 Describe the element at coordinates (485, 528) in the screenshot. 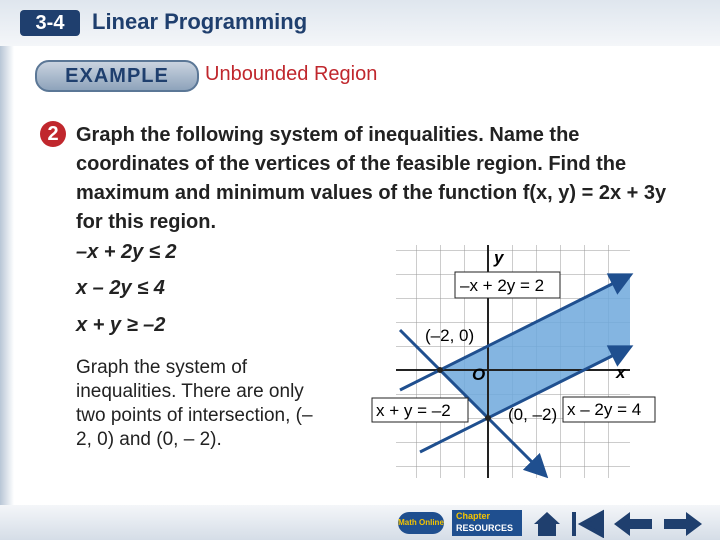

I see `resources-text: RESOURCES` at that location.